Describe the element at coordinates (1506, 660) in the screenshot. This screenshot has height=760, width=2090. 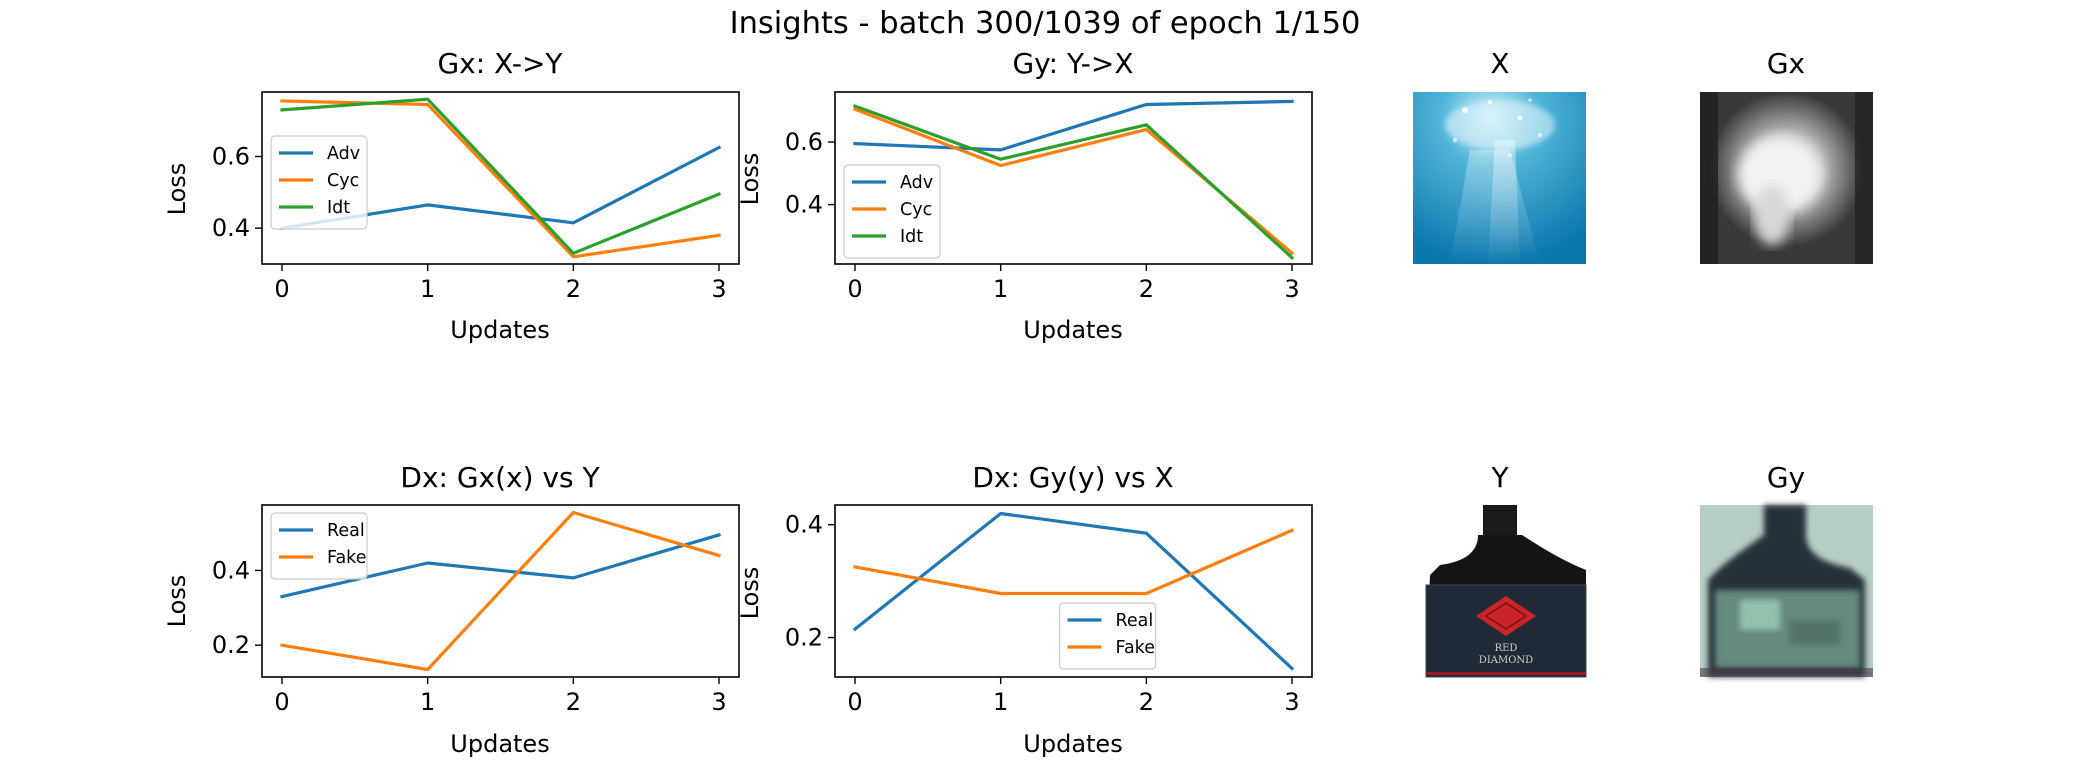
I see `bottle-label-line2: DIAMOND` at that location.